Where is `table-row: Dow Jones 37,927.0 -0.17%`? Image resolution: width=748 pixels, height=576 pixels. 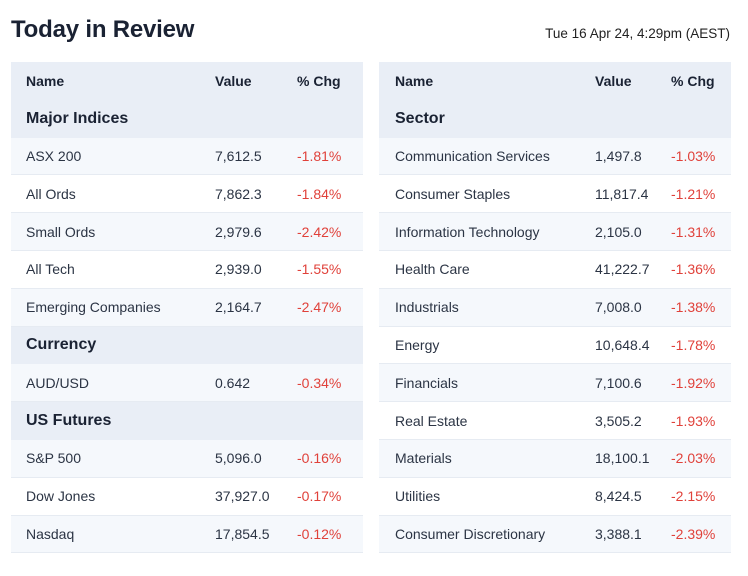 table-row: Dow Jones 37,927.0 -0.17% is located at coordinates (187, 496).